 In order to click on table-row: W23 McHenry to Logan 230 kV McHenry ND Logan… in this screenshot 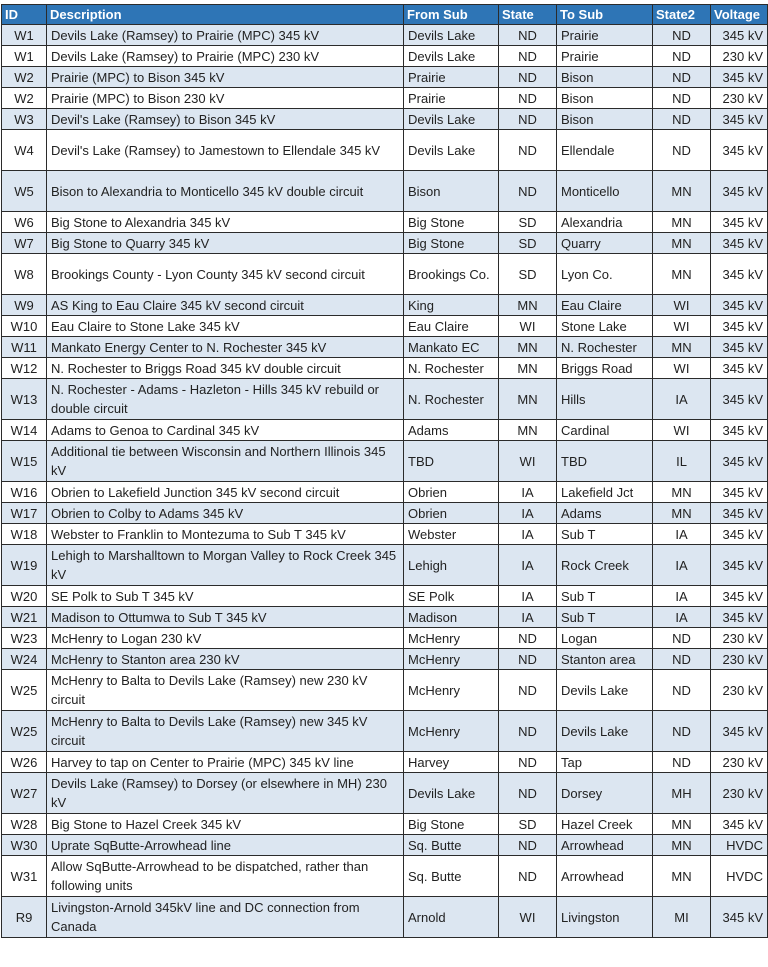, I will do `click(384, 638)`.